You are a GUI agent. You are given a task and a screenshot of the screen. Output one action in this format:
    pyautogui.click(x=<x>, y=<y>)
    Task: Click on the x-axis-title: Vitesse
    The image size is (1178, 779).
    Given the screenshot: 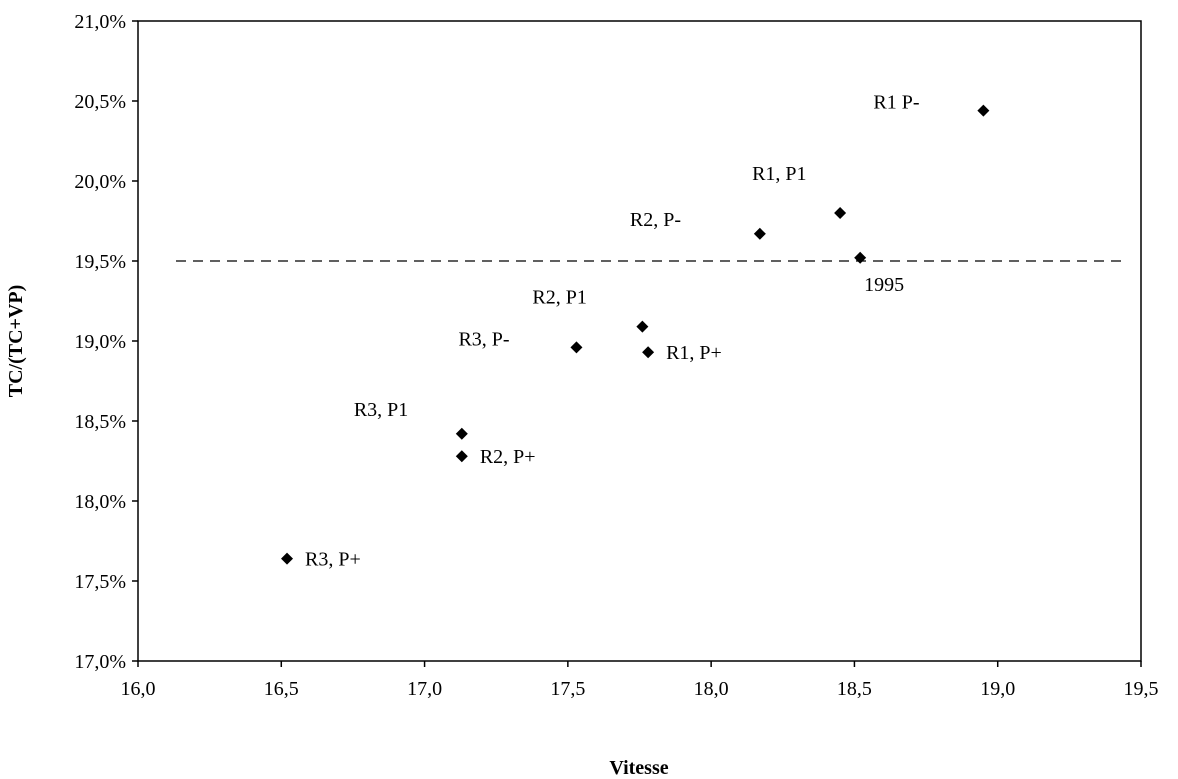 What is the action you would take?
    pyautogui.click(x=638, y=768)
    